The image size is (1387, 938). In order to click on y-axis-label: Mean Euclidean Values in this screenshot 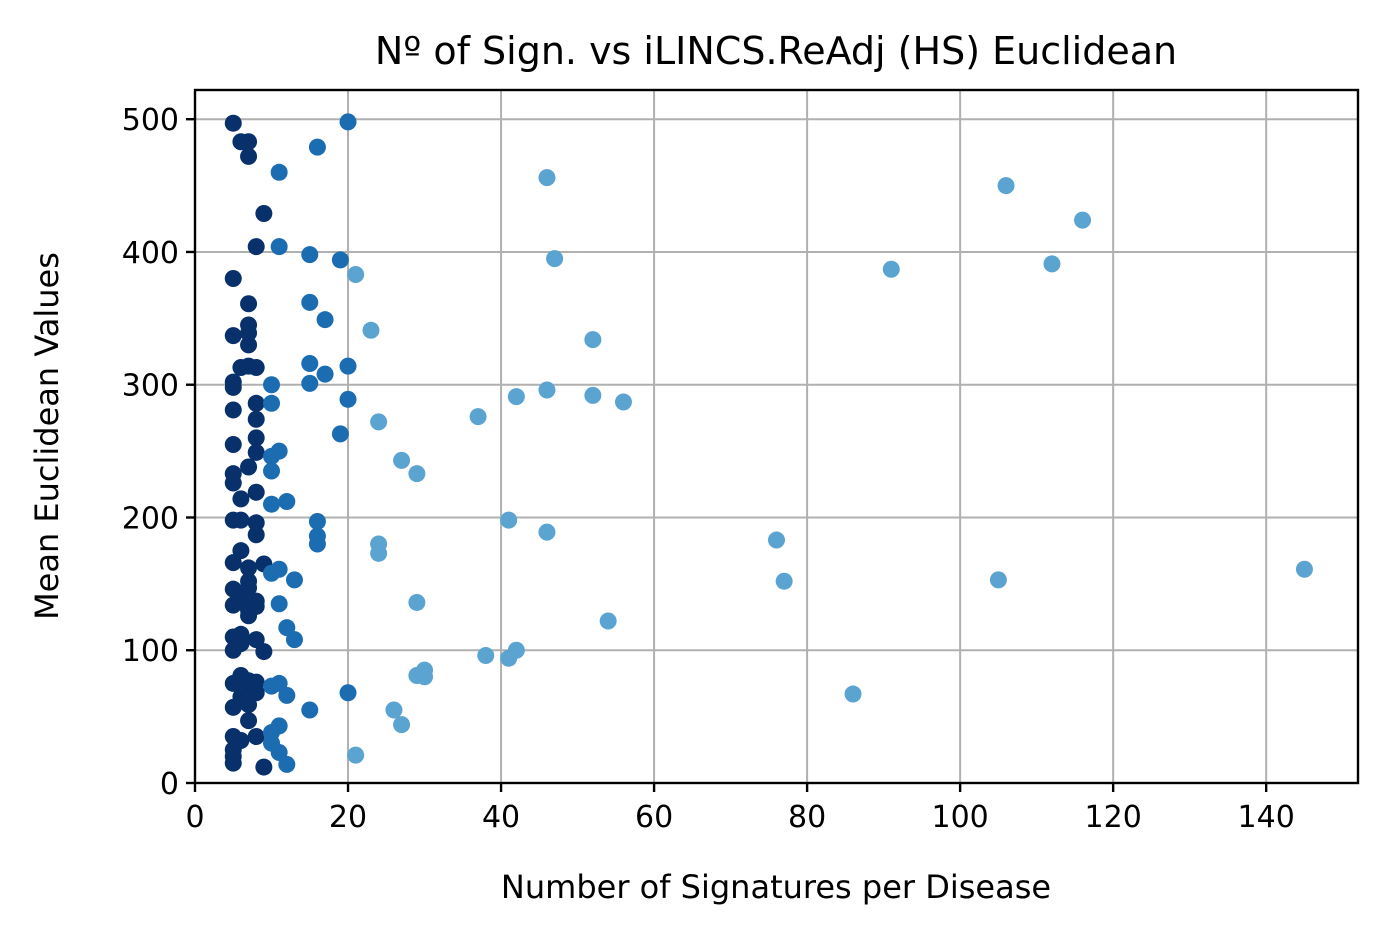, I will do `click(47, 436)`.